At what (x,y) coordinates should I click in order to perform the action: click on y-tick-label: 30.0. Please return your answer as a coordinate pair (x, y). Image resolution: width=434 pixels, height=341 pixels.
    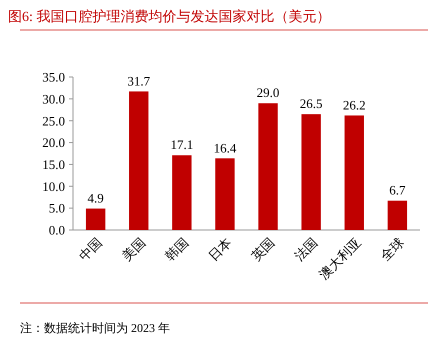
    Looking at the image, I should click on (53, 98).